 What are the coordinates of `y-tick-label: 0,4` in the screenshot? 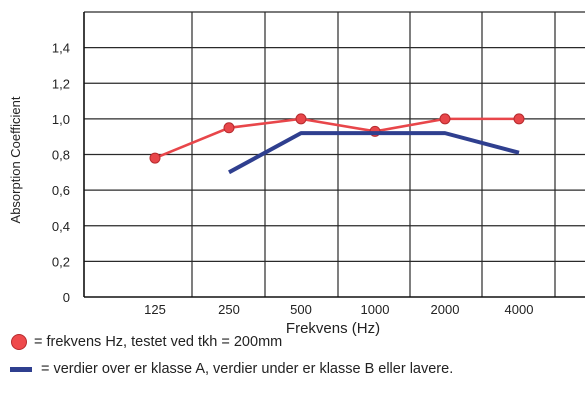 It's located at (61, 226).